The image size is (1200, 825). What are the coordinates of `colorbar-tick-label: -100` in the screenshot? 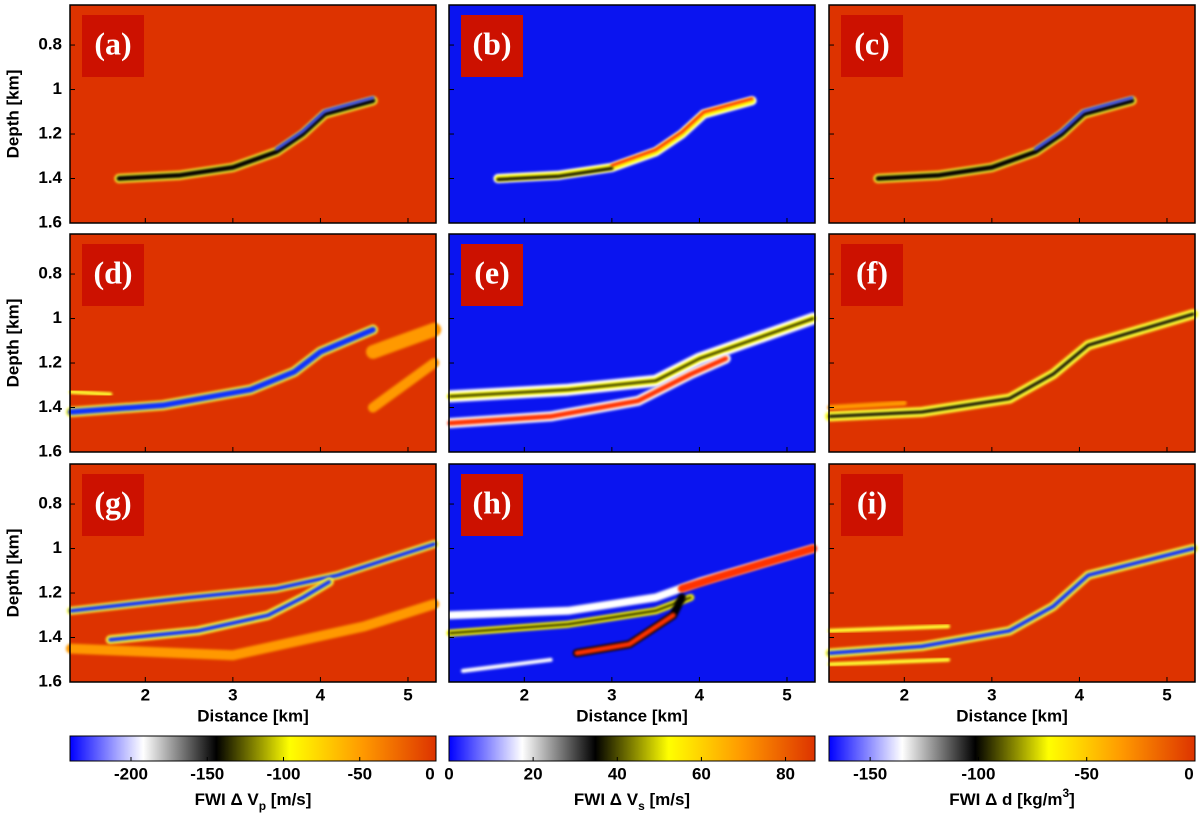 It's located at (978, 773).